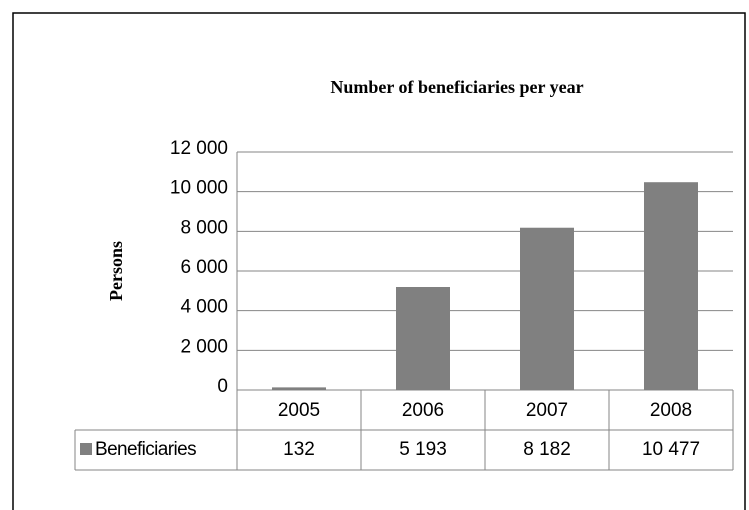 The image size is (749, 510). I want to click on x-tick-label: 2008, so click(671, 410).